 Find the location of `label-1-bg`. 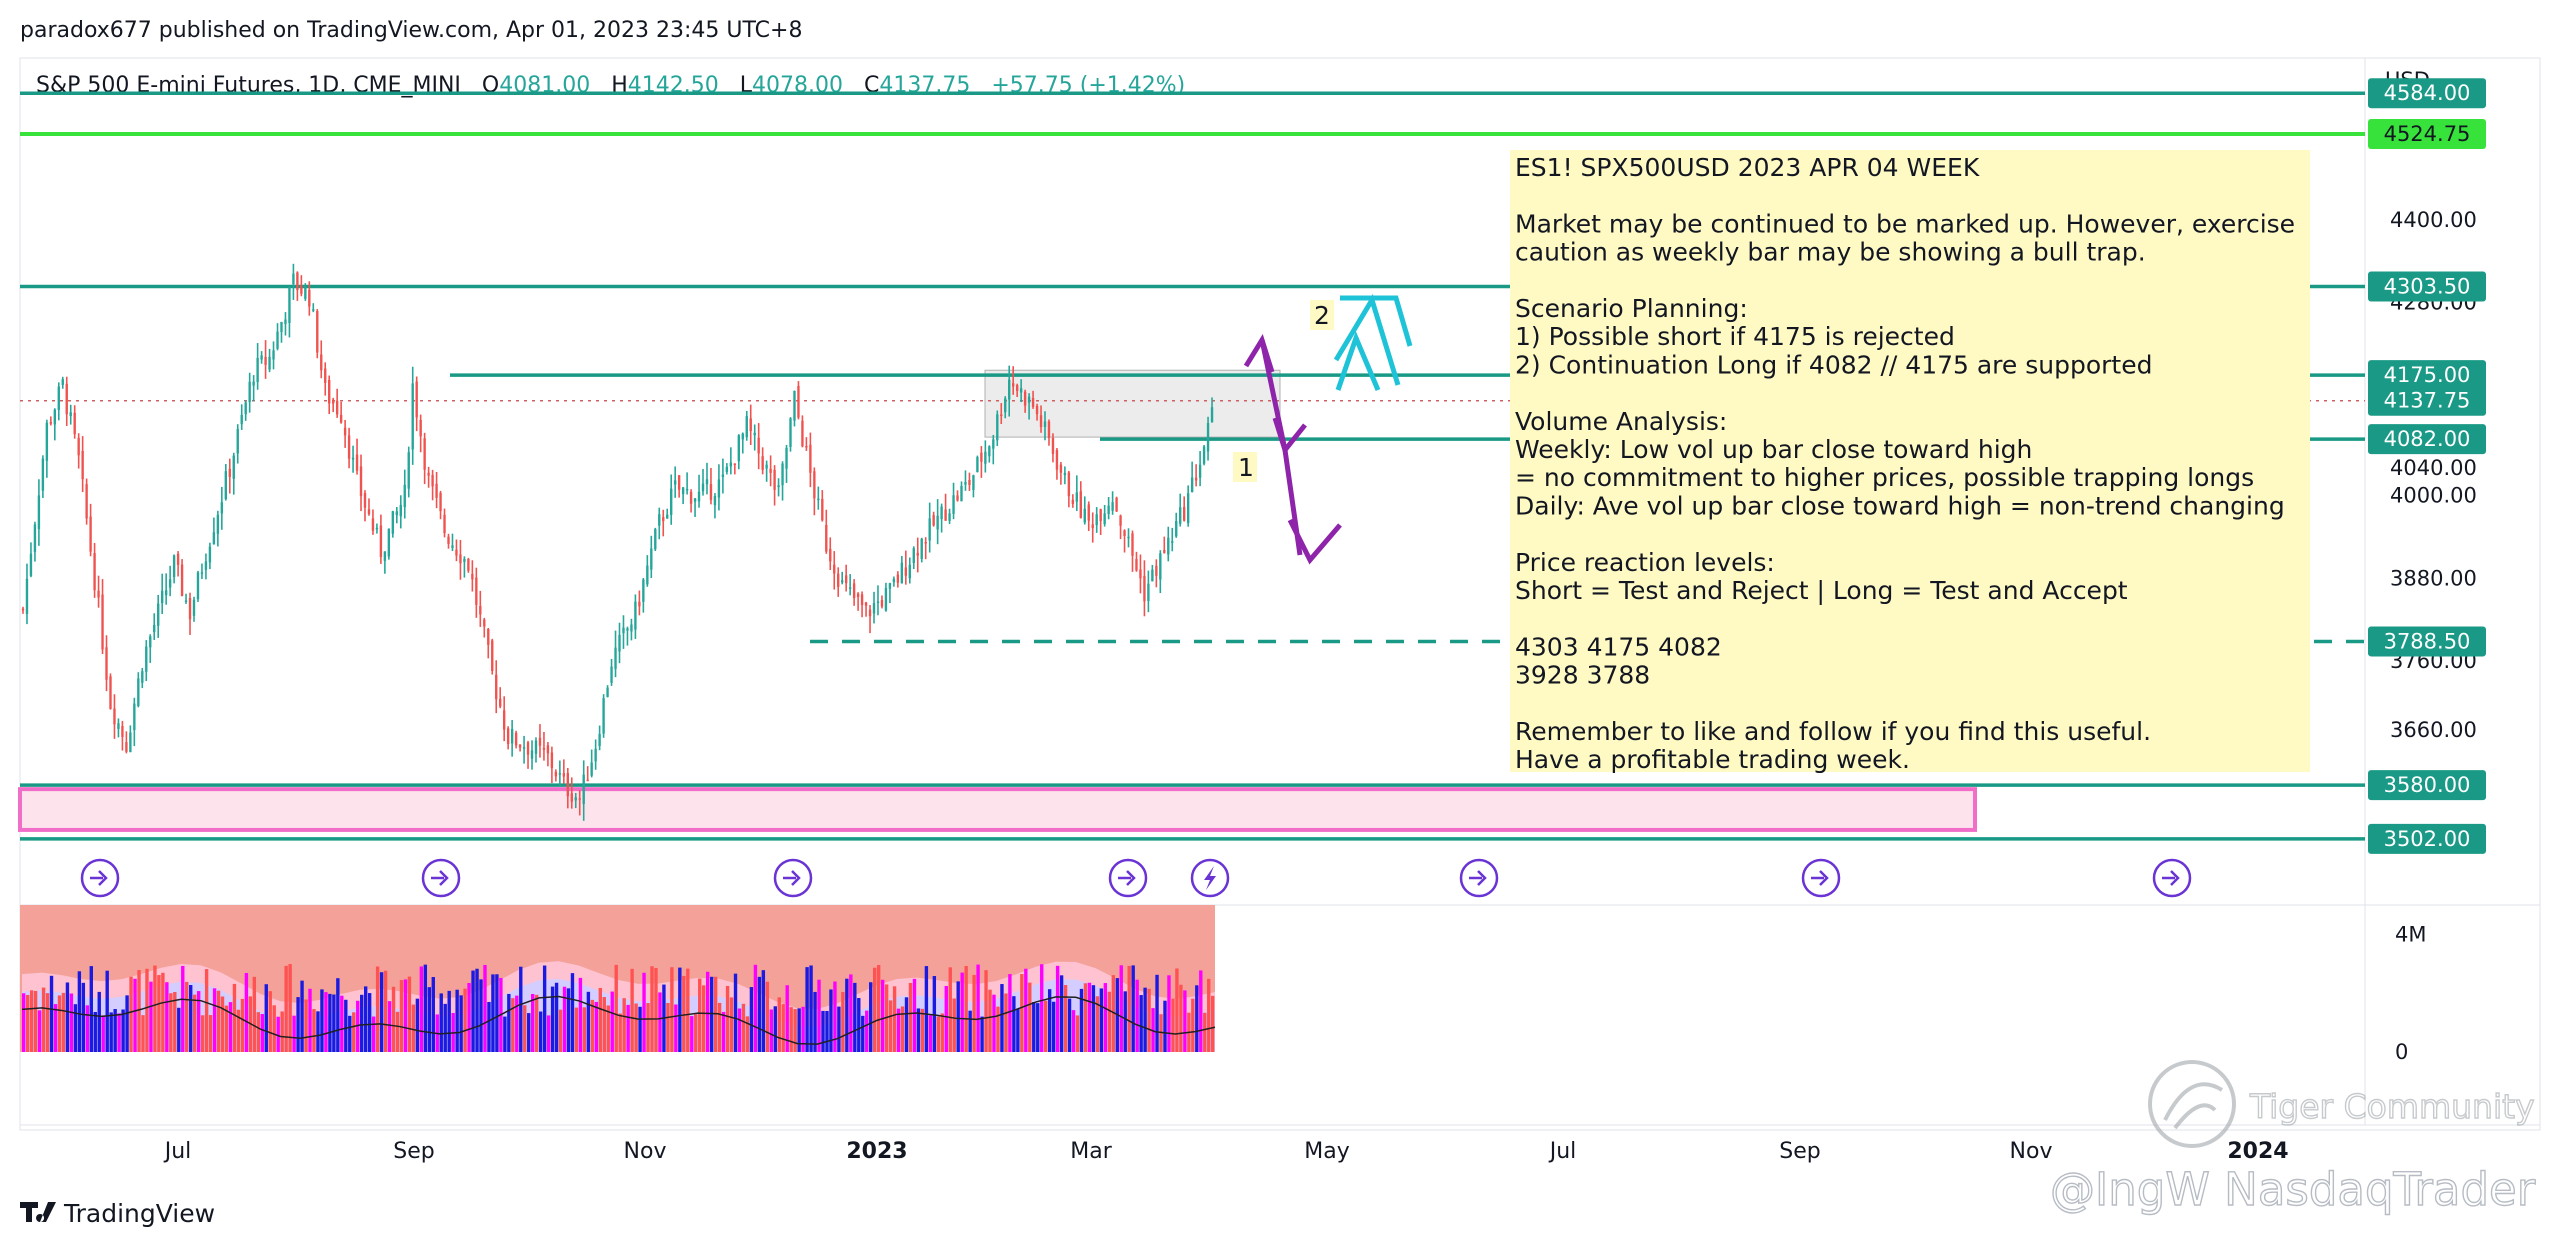

label-1-bg is located at coordinates (1245, 467).